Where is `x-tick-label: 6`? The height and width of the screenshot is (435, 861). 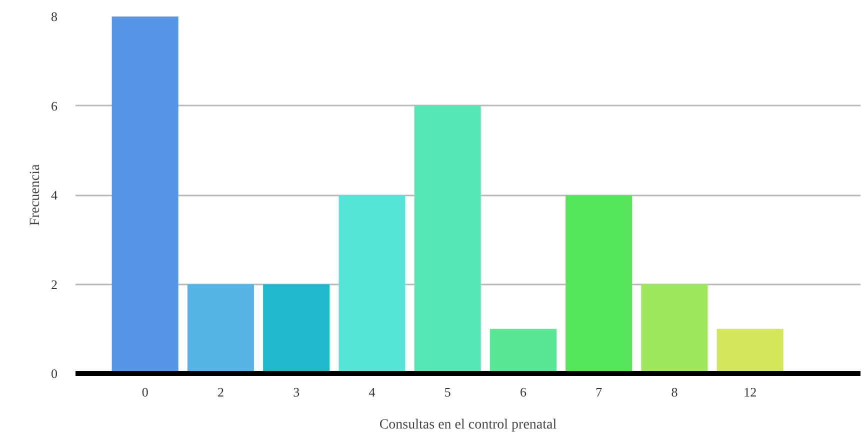
x-tick-label: 6 is located at coordinates (523, 392).